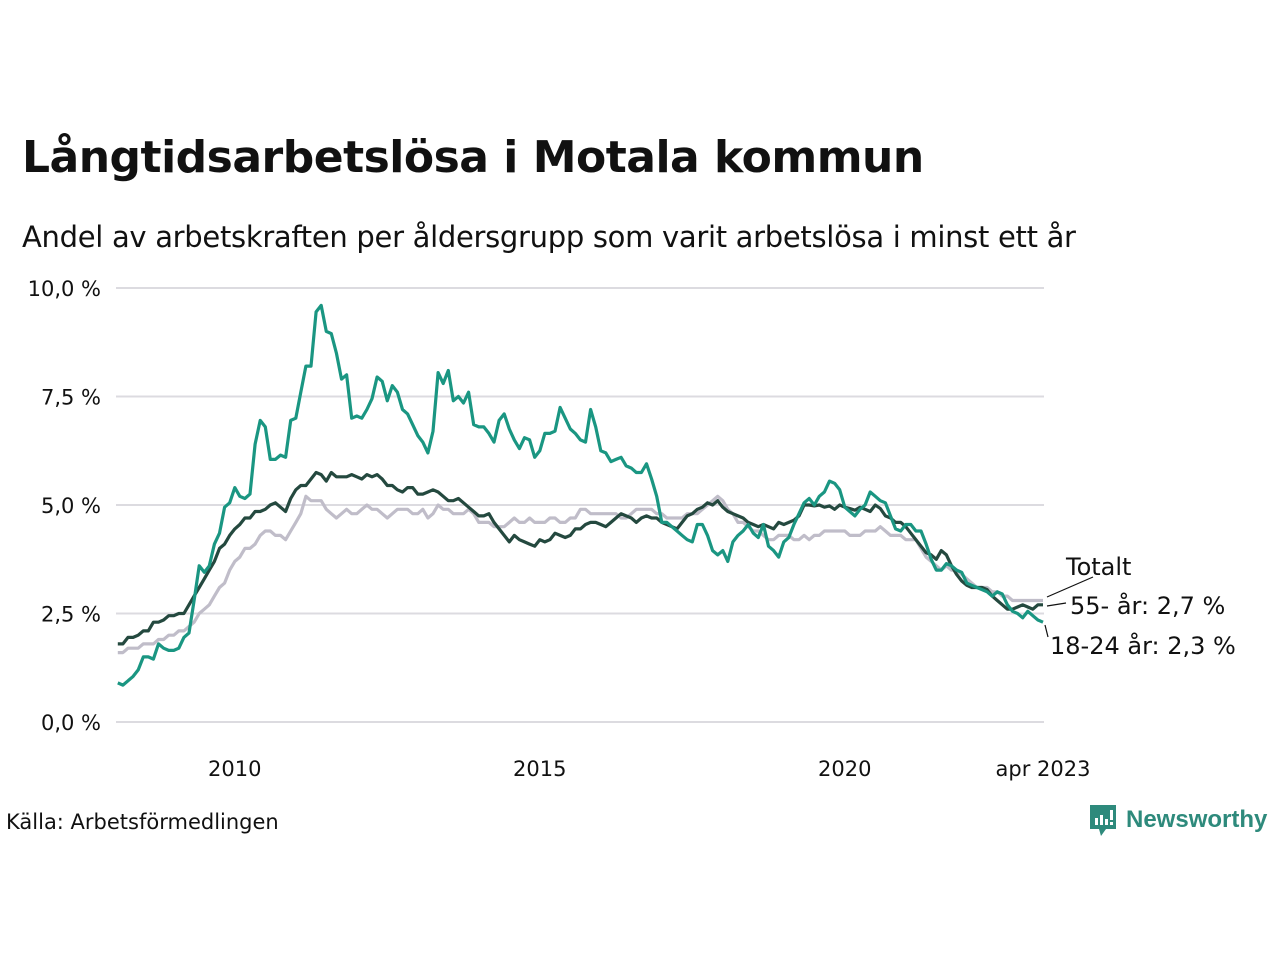 The width and height of the screenshot is (1280, 960). I want to click on y-tick-label: 2,5 %, so click(71, 615).